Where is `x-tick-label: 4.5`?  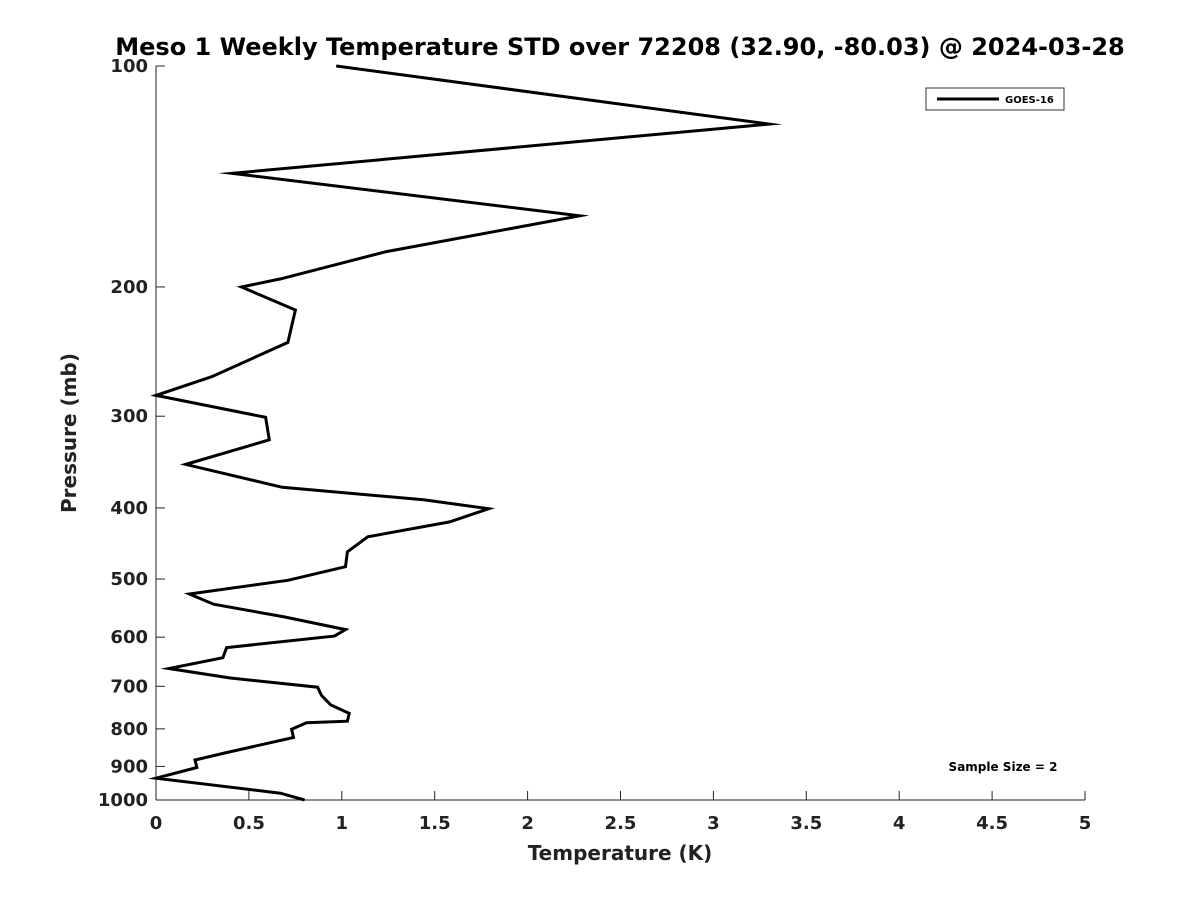 x-tick-label: 4.5 is located at coordinates (992, 823).